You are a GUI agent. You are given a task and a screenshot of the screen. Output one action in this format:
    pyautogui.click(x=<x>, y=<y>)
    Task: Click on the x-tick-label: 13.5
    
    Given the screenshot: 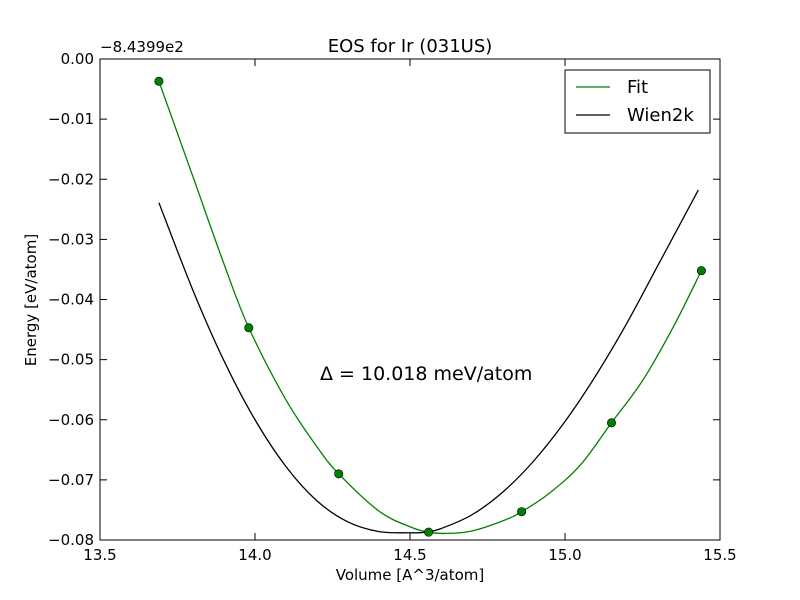 What is the action you would take?
    pyautogui.click(x=99, y=555)
    